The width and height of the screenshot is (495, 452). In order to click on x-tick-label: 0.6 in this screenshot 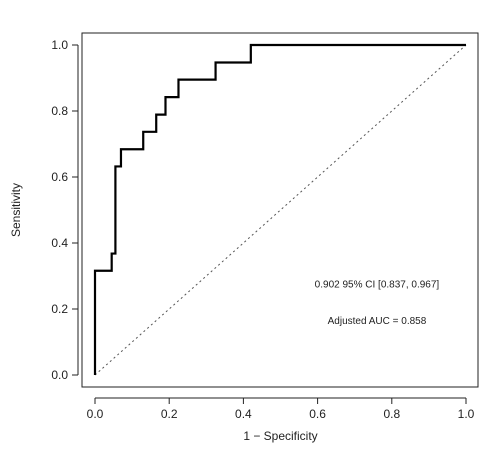, I will do `click(317, 414)`.